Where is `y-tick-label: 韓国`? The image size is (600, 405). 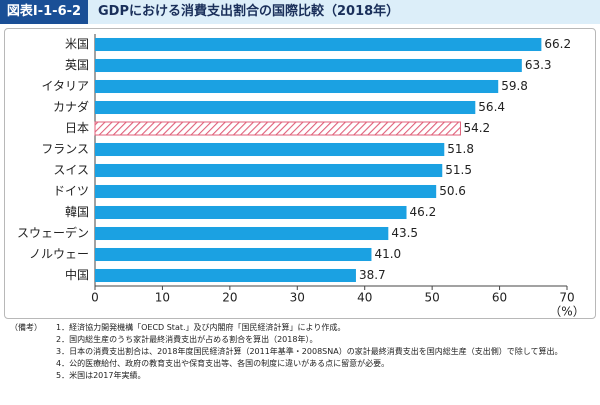 y-tick-label: 韓国 is located at coordinates (77, 212).